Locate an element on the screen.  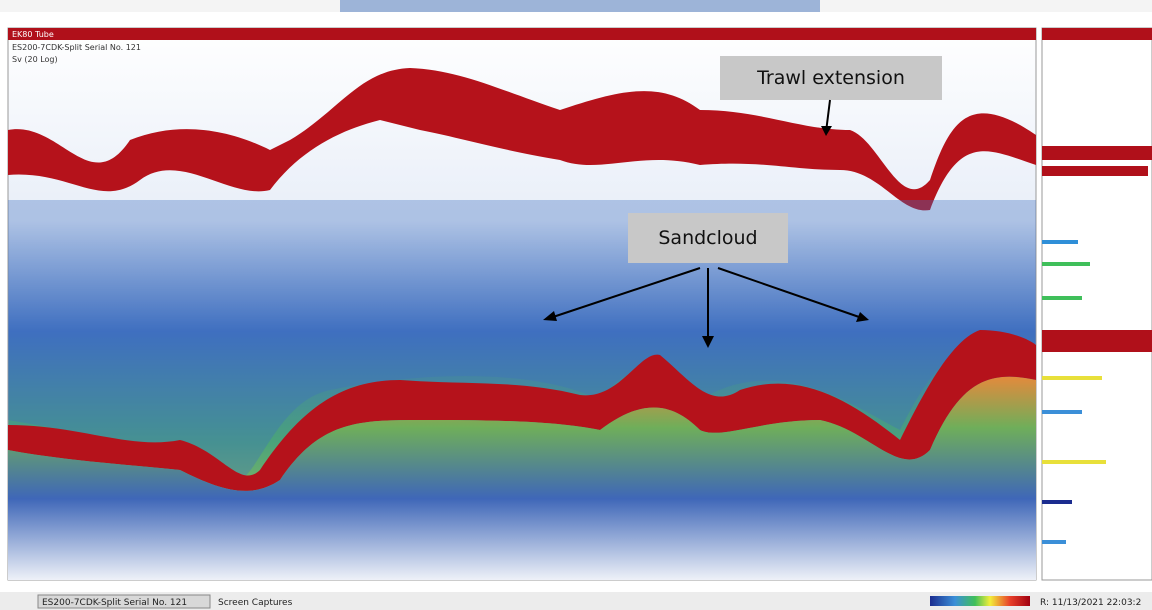
echogram-header is located at coordinates (522, 34).